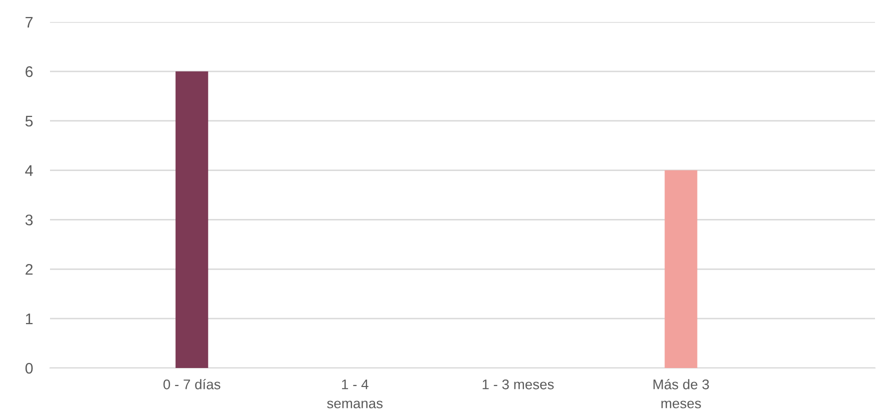 Image resolution: width=888 pixels, height=415 pixels. What do you see at coordinates (518, 384) in the screenshot?
I see `x-tick-label: 1 - 3 meses` at bounding box center [518, 384].